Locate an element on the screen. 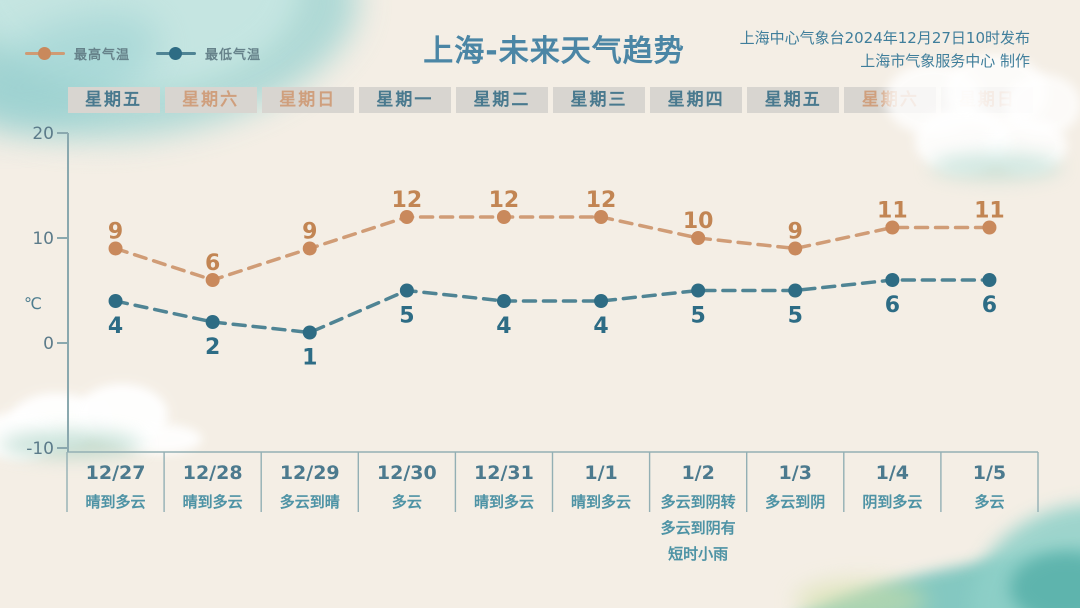  weather-cell: 多云到阴 is located at coordinates (795, 502).